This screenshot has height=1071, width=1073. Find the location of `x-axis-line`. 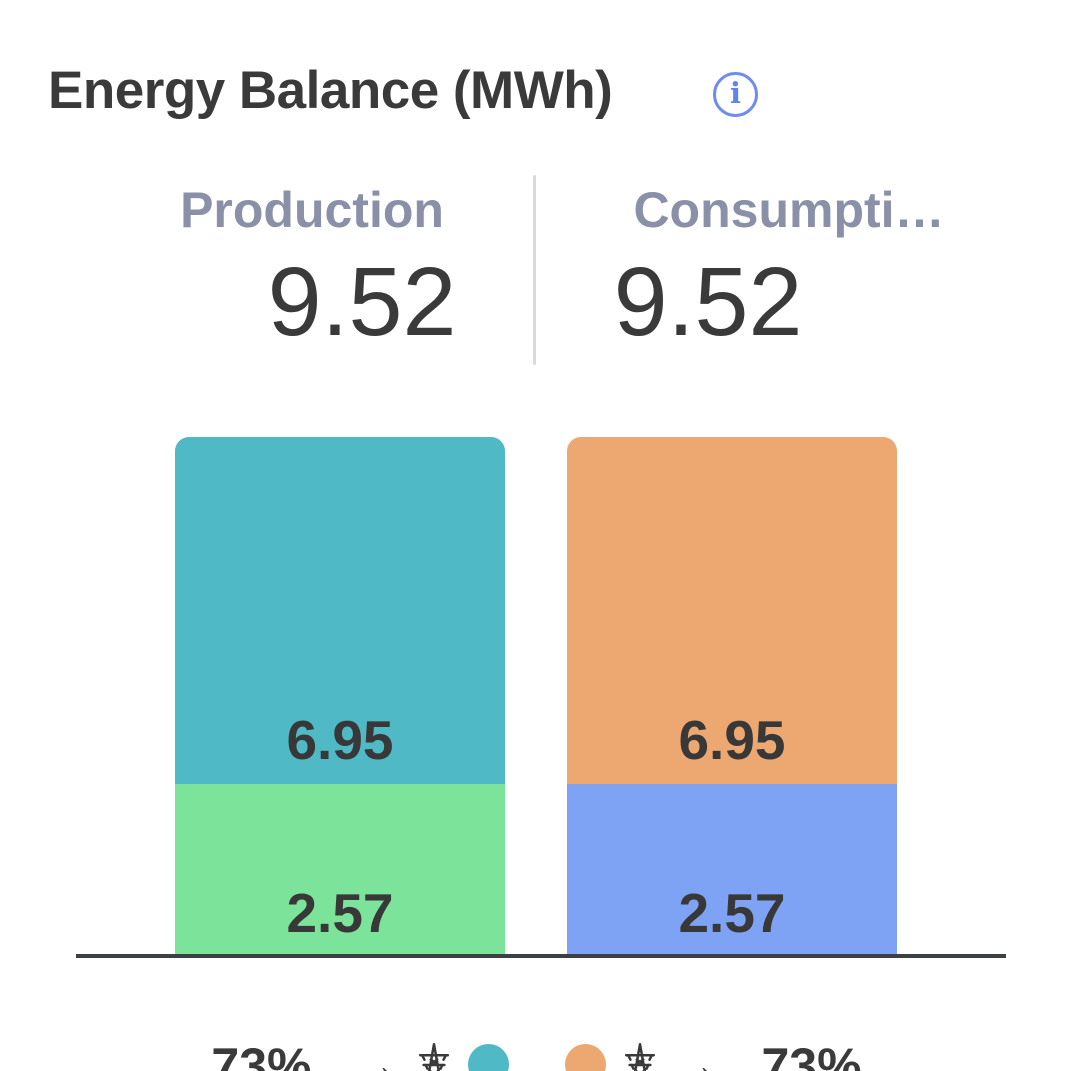

x-axis-line is located at coordinates (541, 956).